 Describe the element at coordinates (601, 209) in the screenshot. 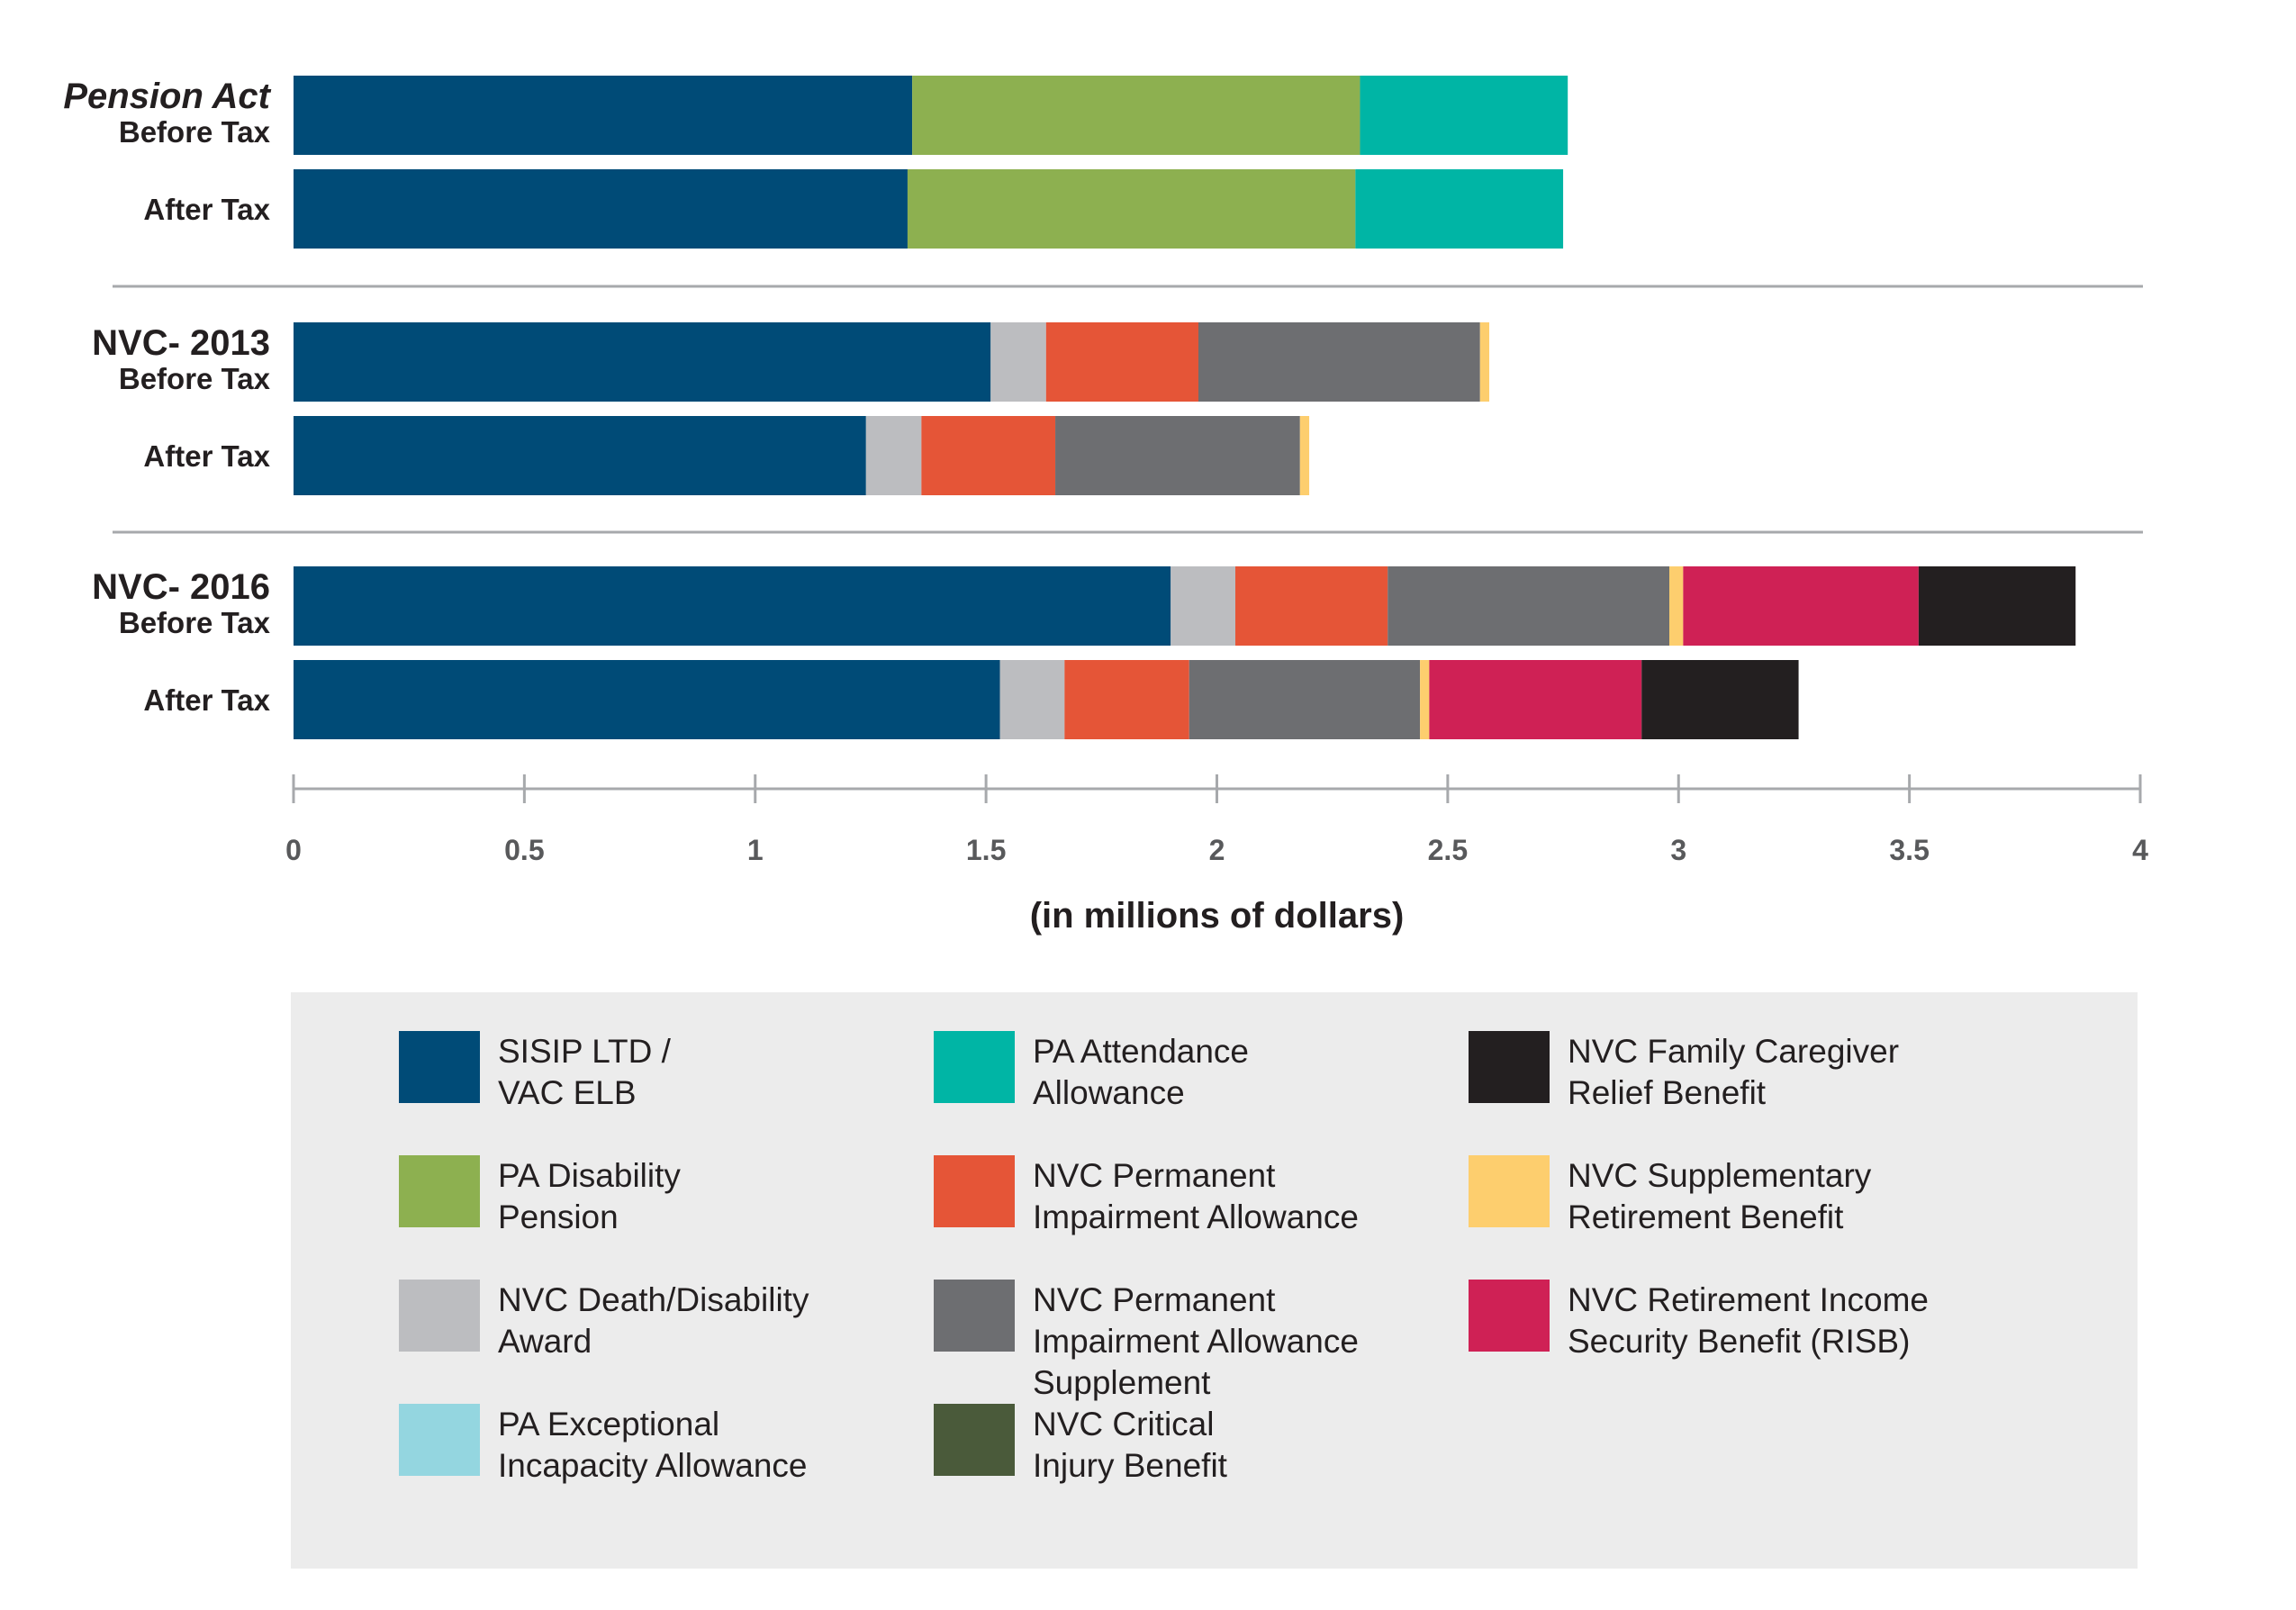

I see `bar-segment-pension-act-after-tax-sisip` at that location.